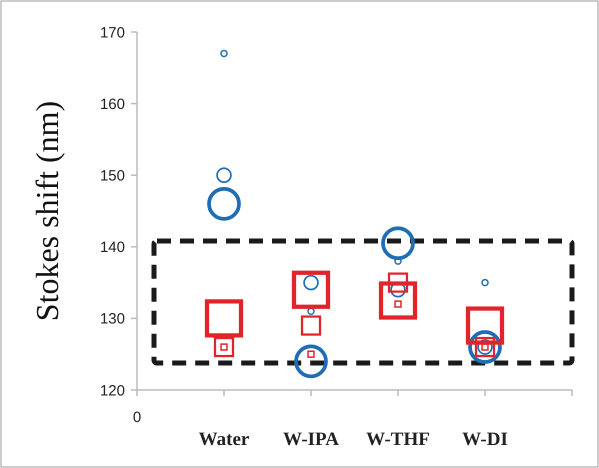  What do you see at coordinates (112, 175) in the screenshot?
I see `y-tick-label: 150` at bounding box center [112, 175].